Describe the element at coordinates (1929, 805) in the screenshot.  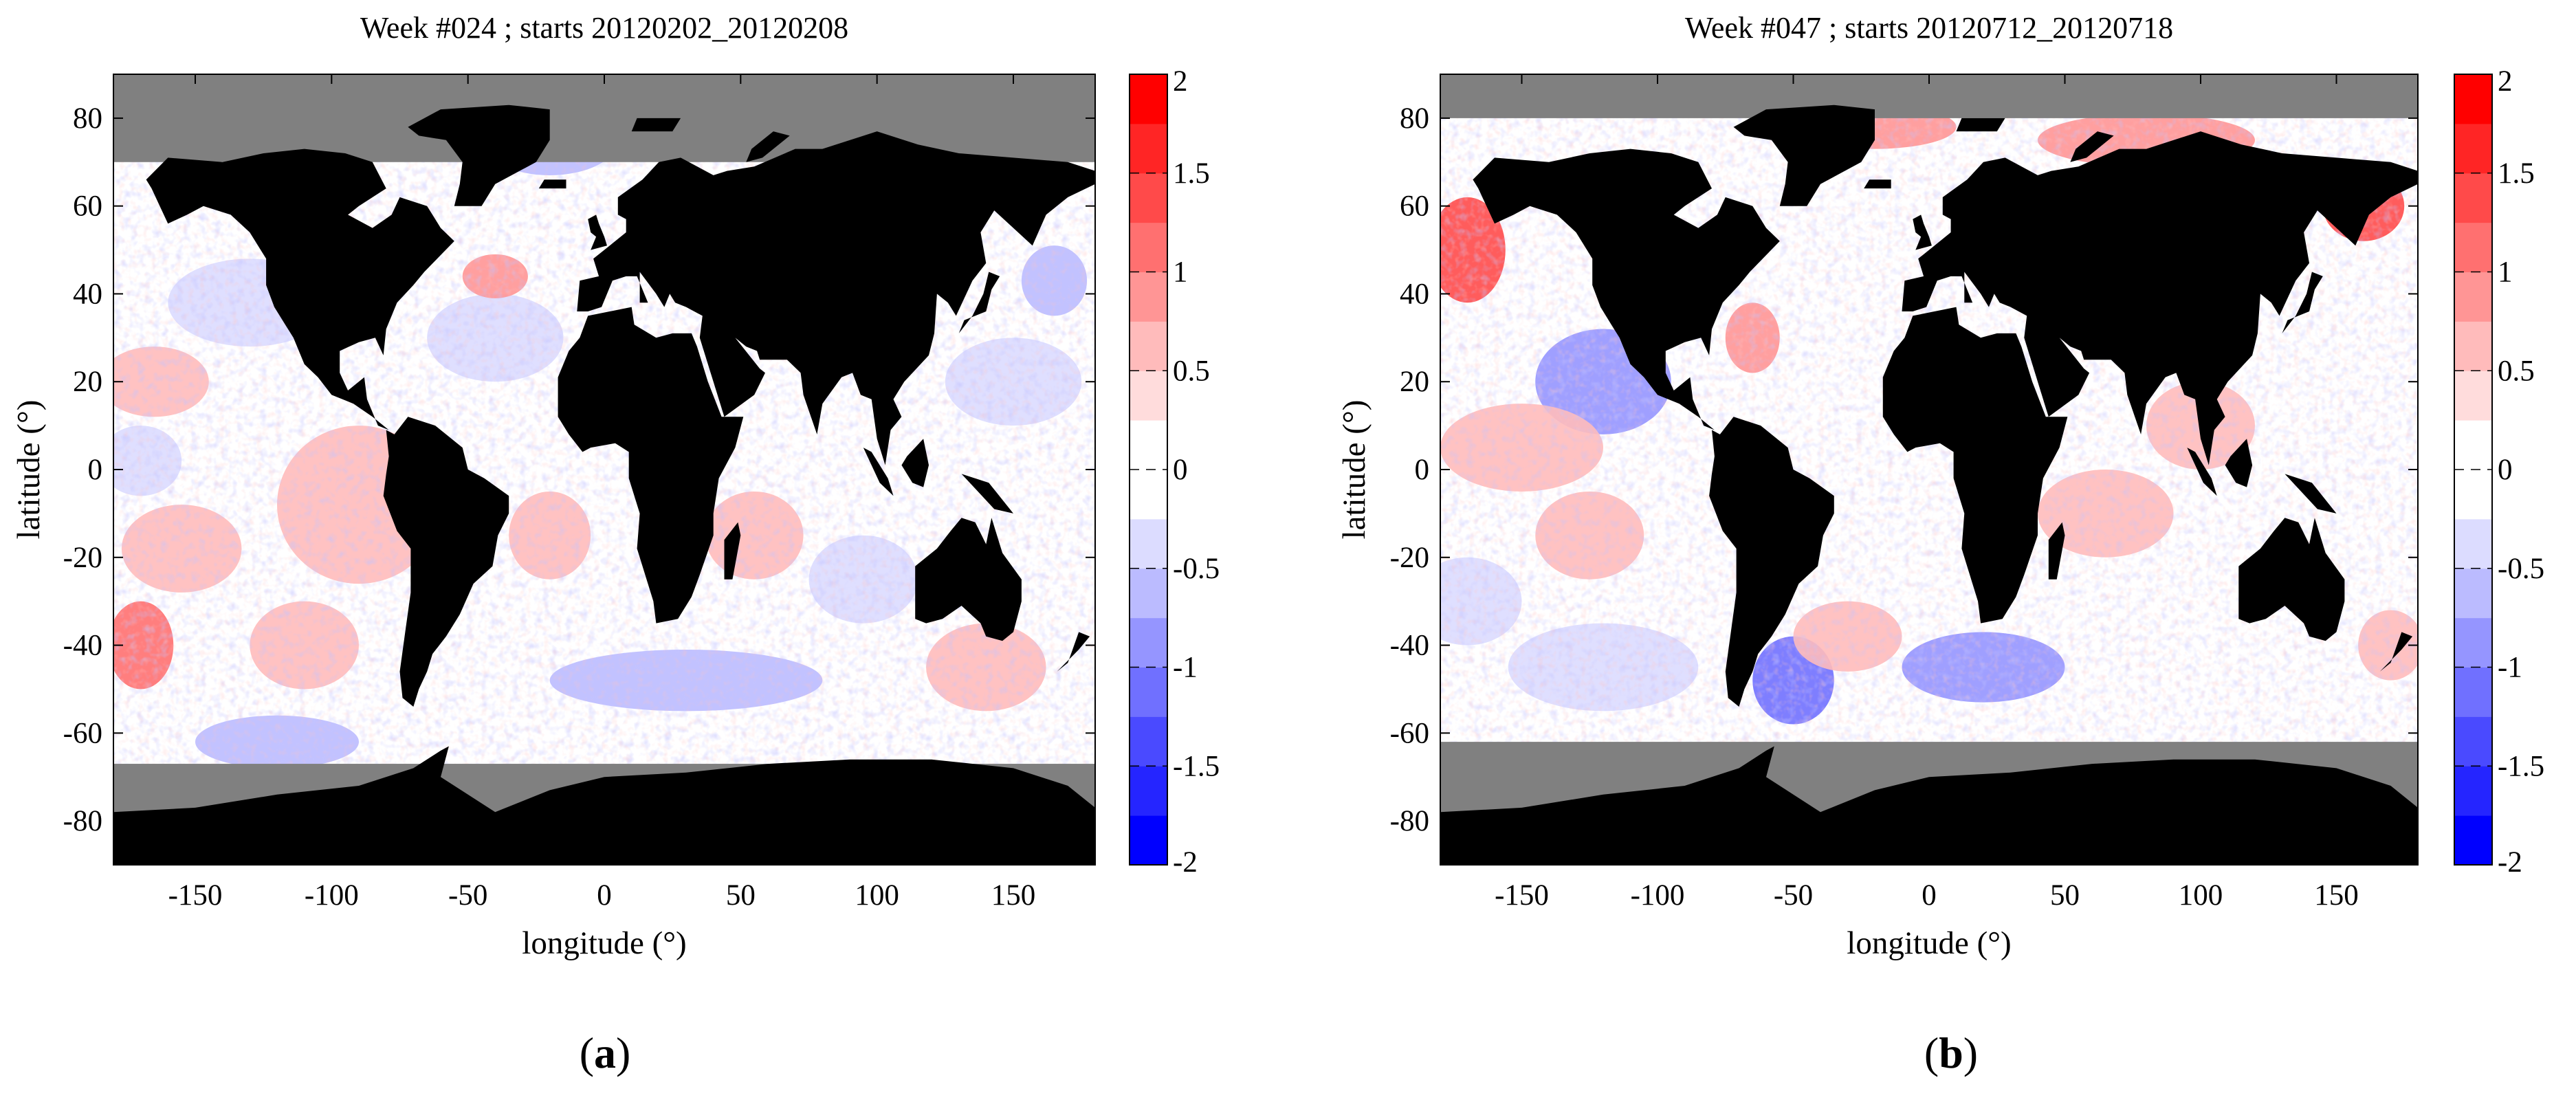
I see `land-antarctica` at that location.